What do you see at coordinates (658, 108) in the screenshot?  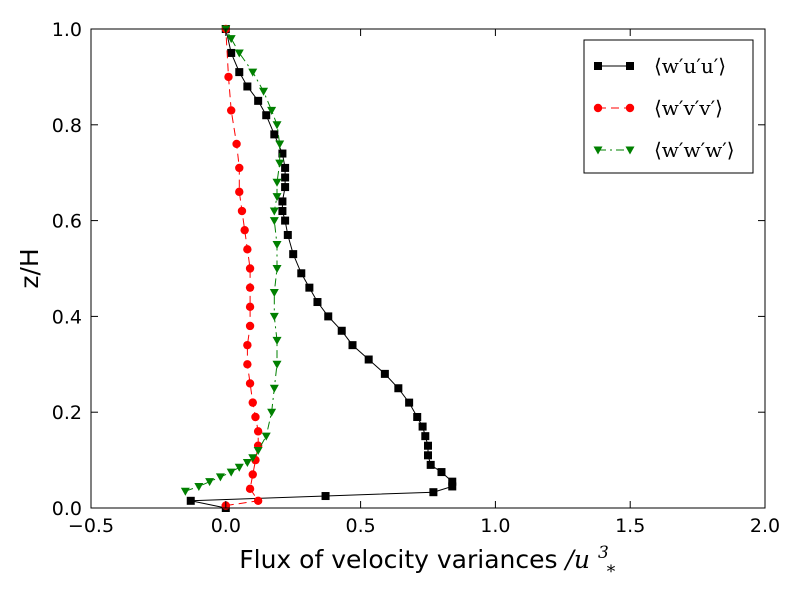 I see `legend-entry: ⟨w′v′v′⟩` at bounding box center [658, 108].